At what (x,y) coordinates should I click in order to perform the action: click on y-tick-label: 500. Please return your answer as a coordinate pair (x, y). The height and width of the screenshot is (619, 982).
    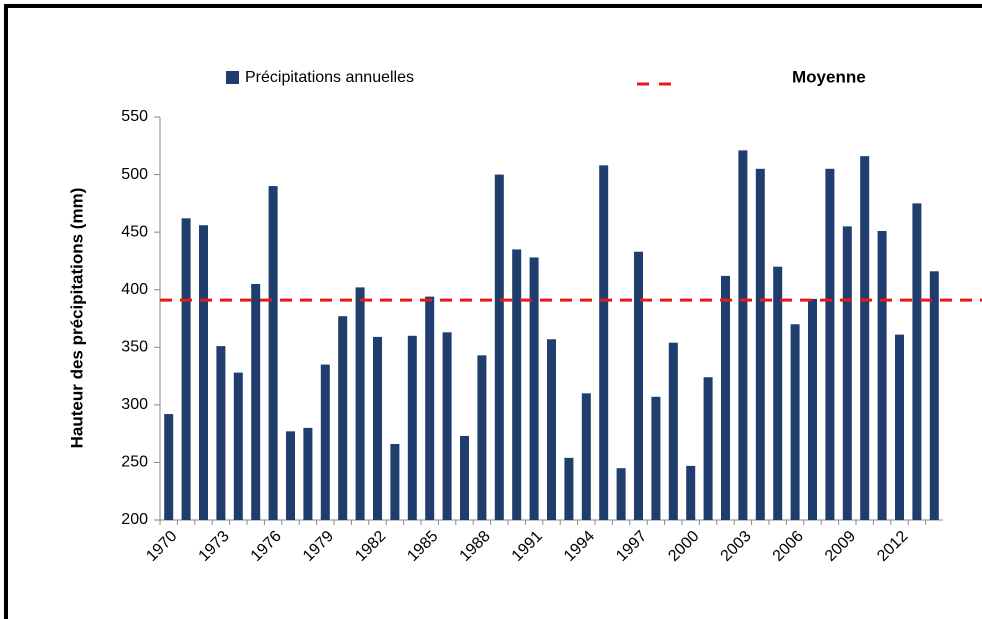
    Looking at the image, I should click on (134, 174).